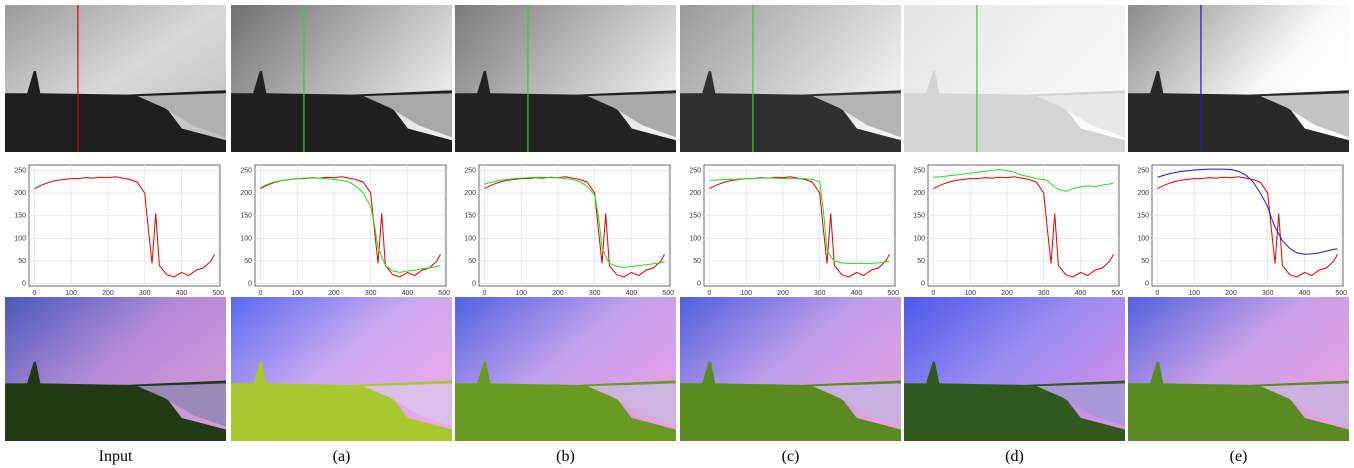 This screenshot has height=468, width=1354. What do you see at coordinates (1239, 456) in the screenshot?
I see `caption: (e)` at bounding box center [1239, 456].